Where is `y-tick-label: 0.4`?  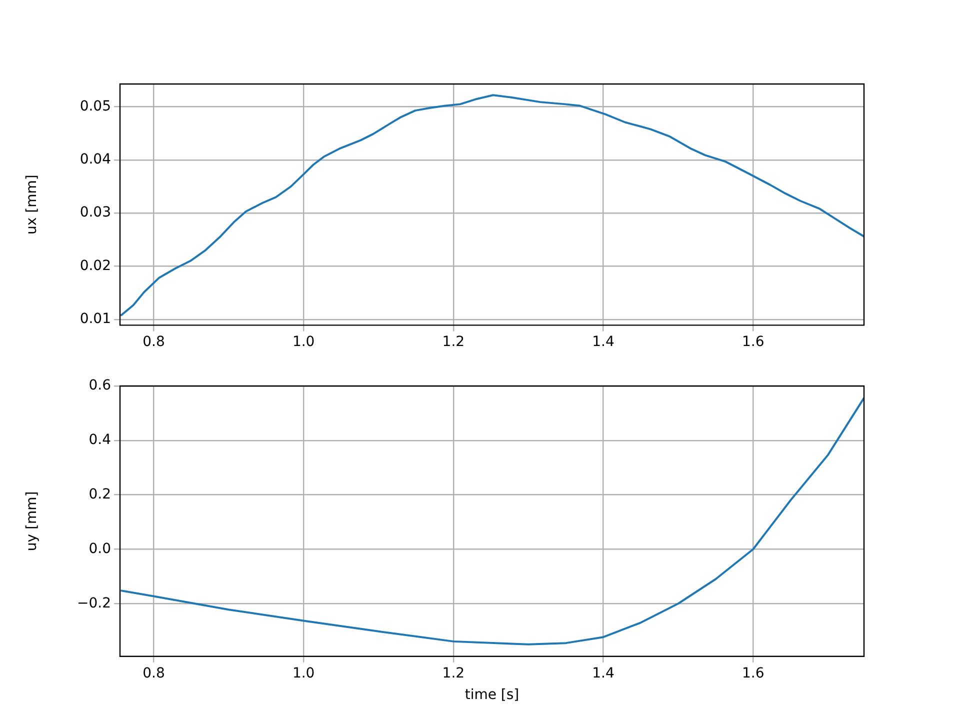 y-tick-label: 0.4 is located at coordinates (100, 440).